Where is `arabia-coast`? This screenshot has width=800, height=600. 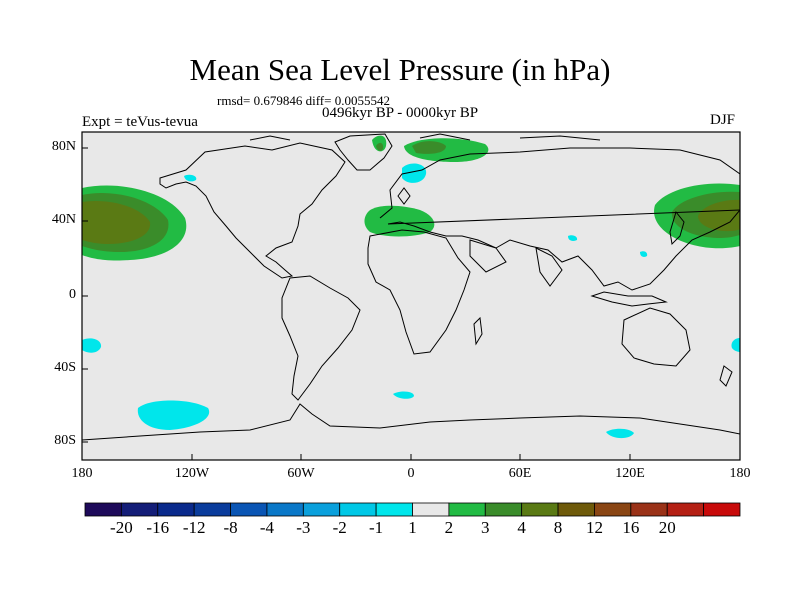
arabia-coast is located at coordinates (488, 256).